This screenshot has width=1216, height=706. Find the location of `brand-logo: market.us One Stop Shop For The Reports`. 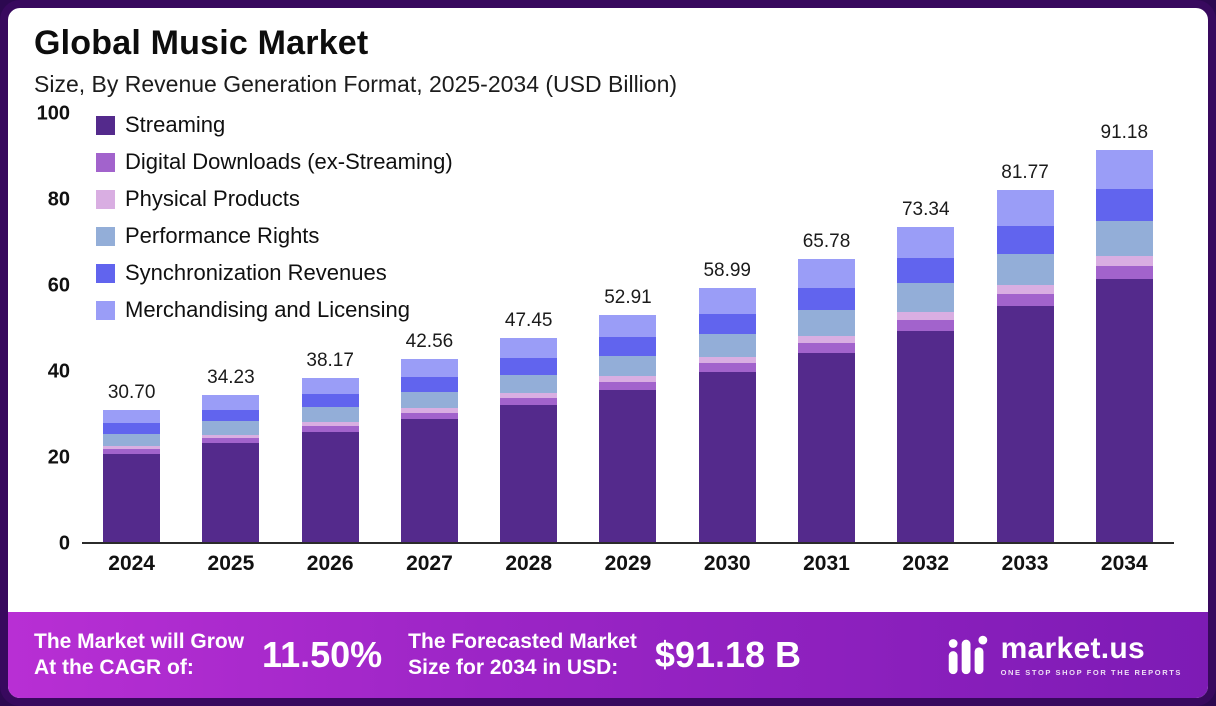

brand-logo: market.us One Stop Shop For The Reports is located at coordinates (1063, 655).